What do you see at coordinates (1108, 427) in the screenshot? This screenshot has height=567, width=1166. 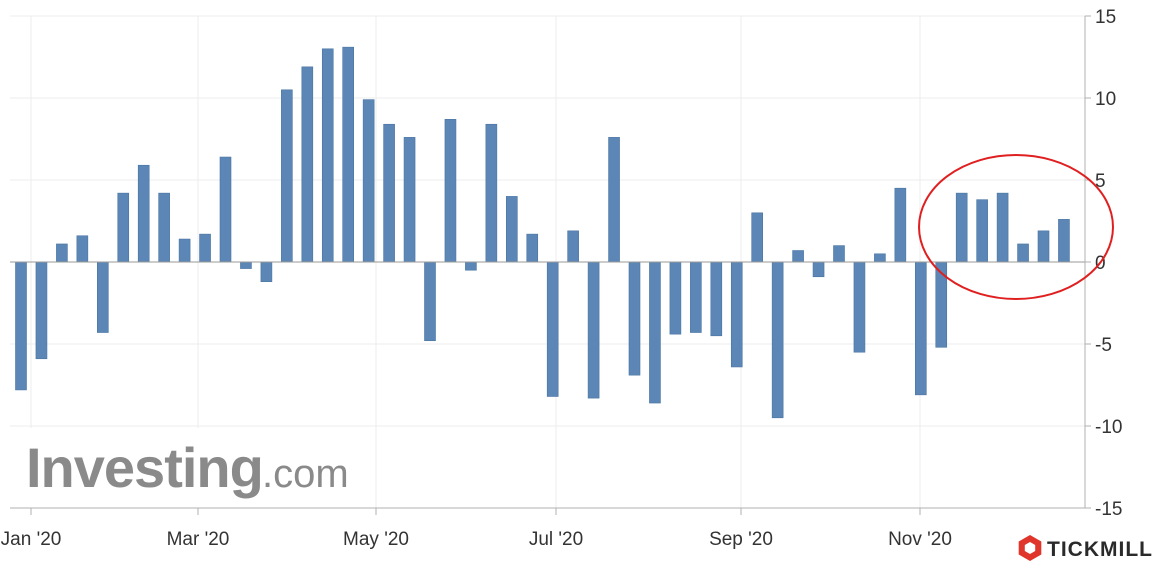 I see `y-tick-label: -10` at bounding box center [1108, 427].